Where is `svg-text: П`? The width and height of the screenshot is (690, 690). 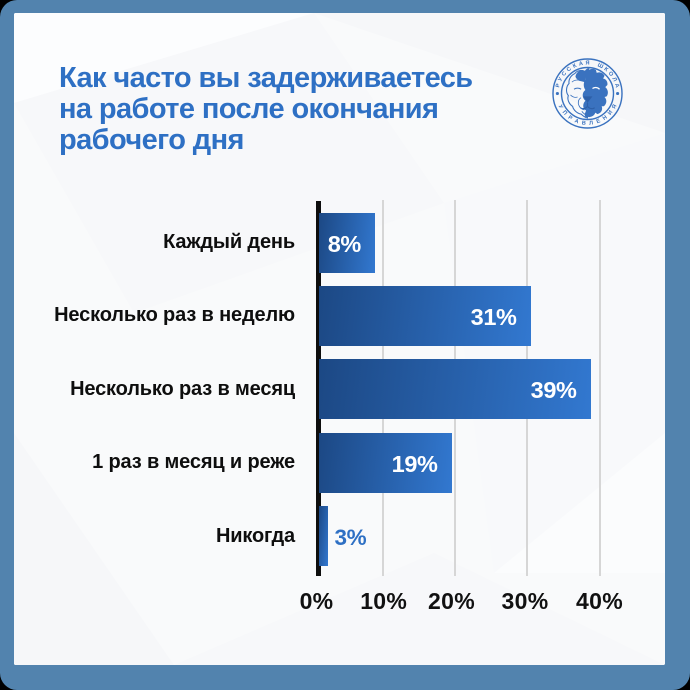
svg-text: П is located at coordinates (563, 112).